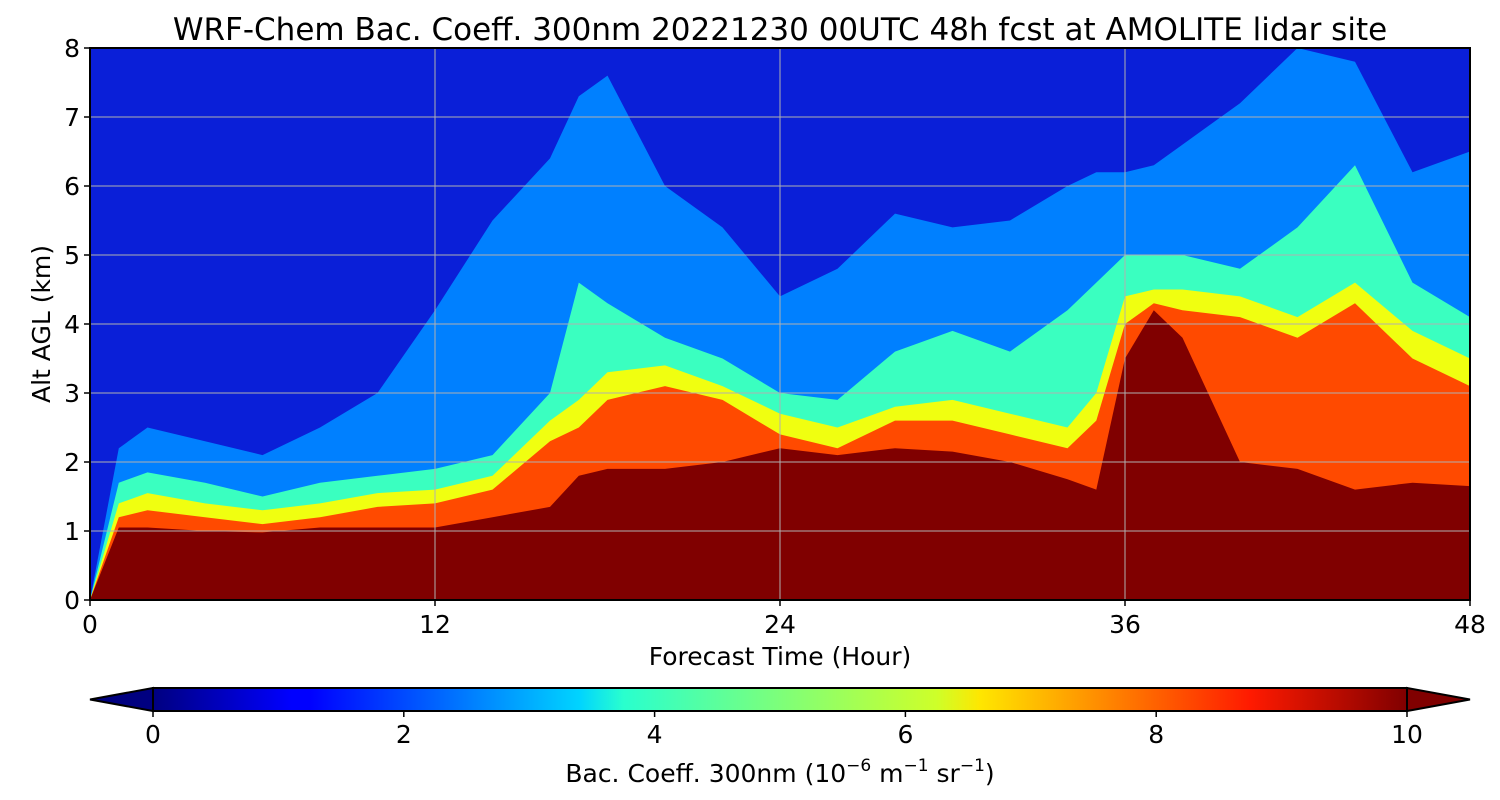  What do you see at coordinates (655, 734) in the screenshot?
I see `colorbar-tick-label: 4` at bounding box center [655, 734].